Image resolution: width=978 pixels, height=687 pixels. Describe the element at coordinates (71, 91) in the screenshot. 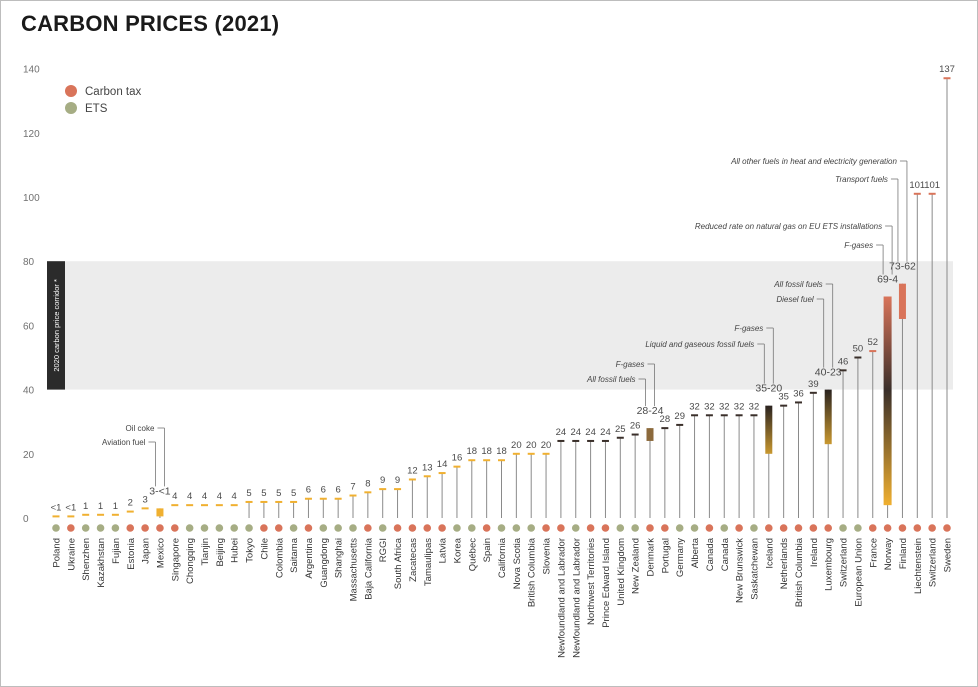

I see `legend-tax-swatch` at that location.